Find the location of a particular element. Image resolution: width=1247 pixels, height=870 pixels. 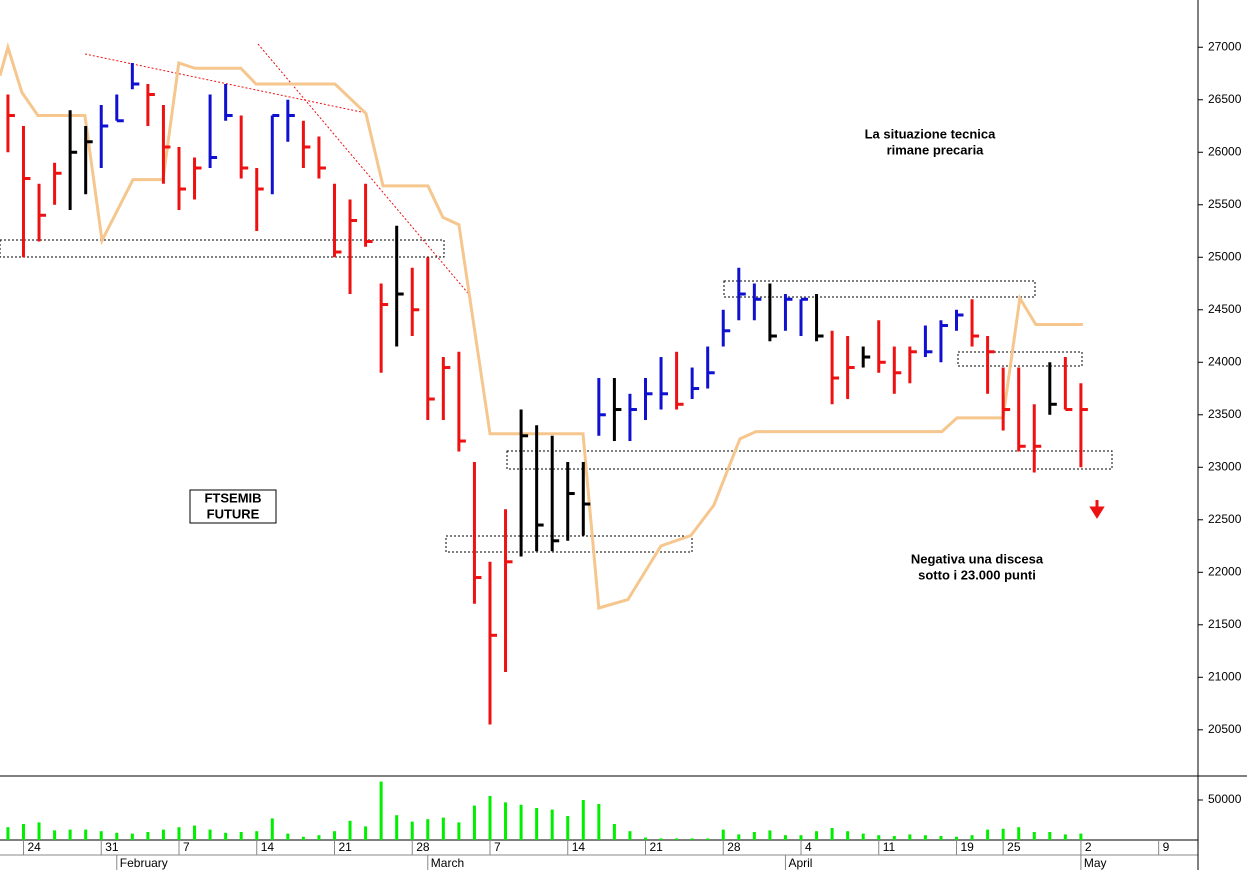

annotation: sotto i 23.000 punti is located at coordinates (977, 574).